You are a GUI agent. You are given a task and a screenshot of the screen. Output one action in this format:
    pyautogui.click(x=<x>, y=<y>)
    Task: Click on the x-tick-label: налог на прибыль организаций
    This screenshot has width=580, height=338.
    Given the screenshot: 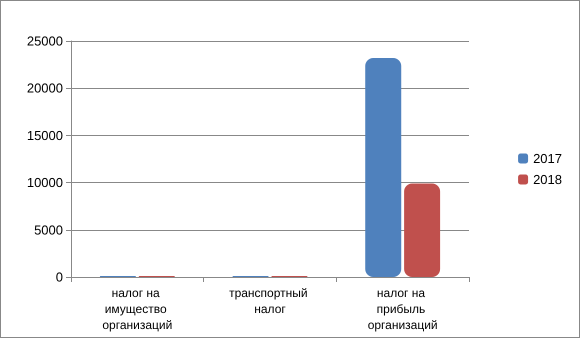 What is the action you would take?
    pyautogui.click(x=403, y=309)
    